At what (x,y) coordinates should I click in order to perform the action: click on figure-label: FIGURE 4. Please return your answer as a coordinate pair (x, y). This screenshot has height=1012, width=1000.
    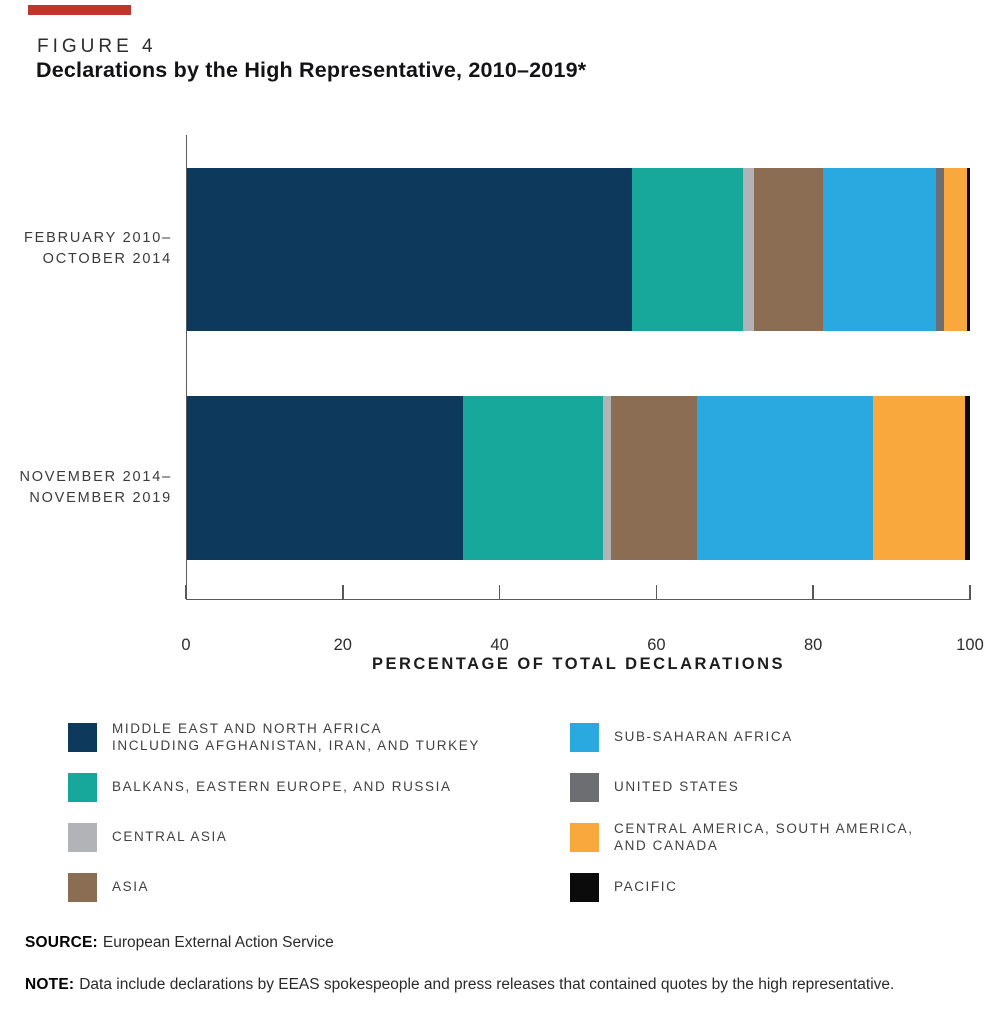
    Looking at the image, I should click on (97, 46).